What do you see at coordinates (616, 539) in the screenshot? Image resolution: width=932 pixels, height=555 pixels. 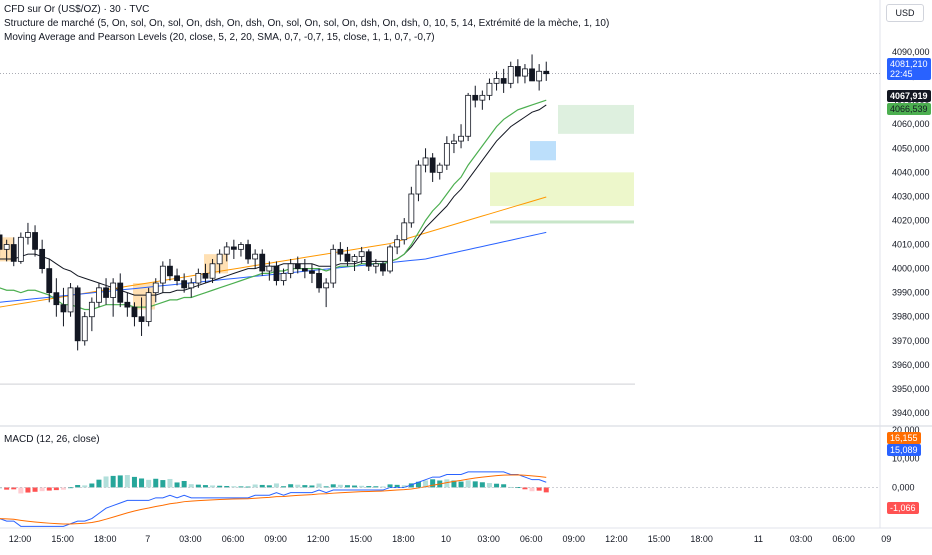 I see `x-tick-label: 12:00` at bounding box center [616, 539].